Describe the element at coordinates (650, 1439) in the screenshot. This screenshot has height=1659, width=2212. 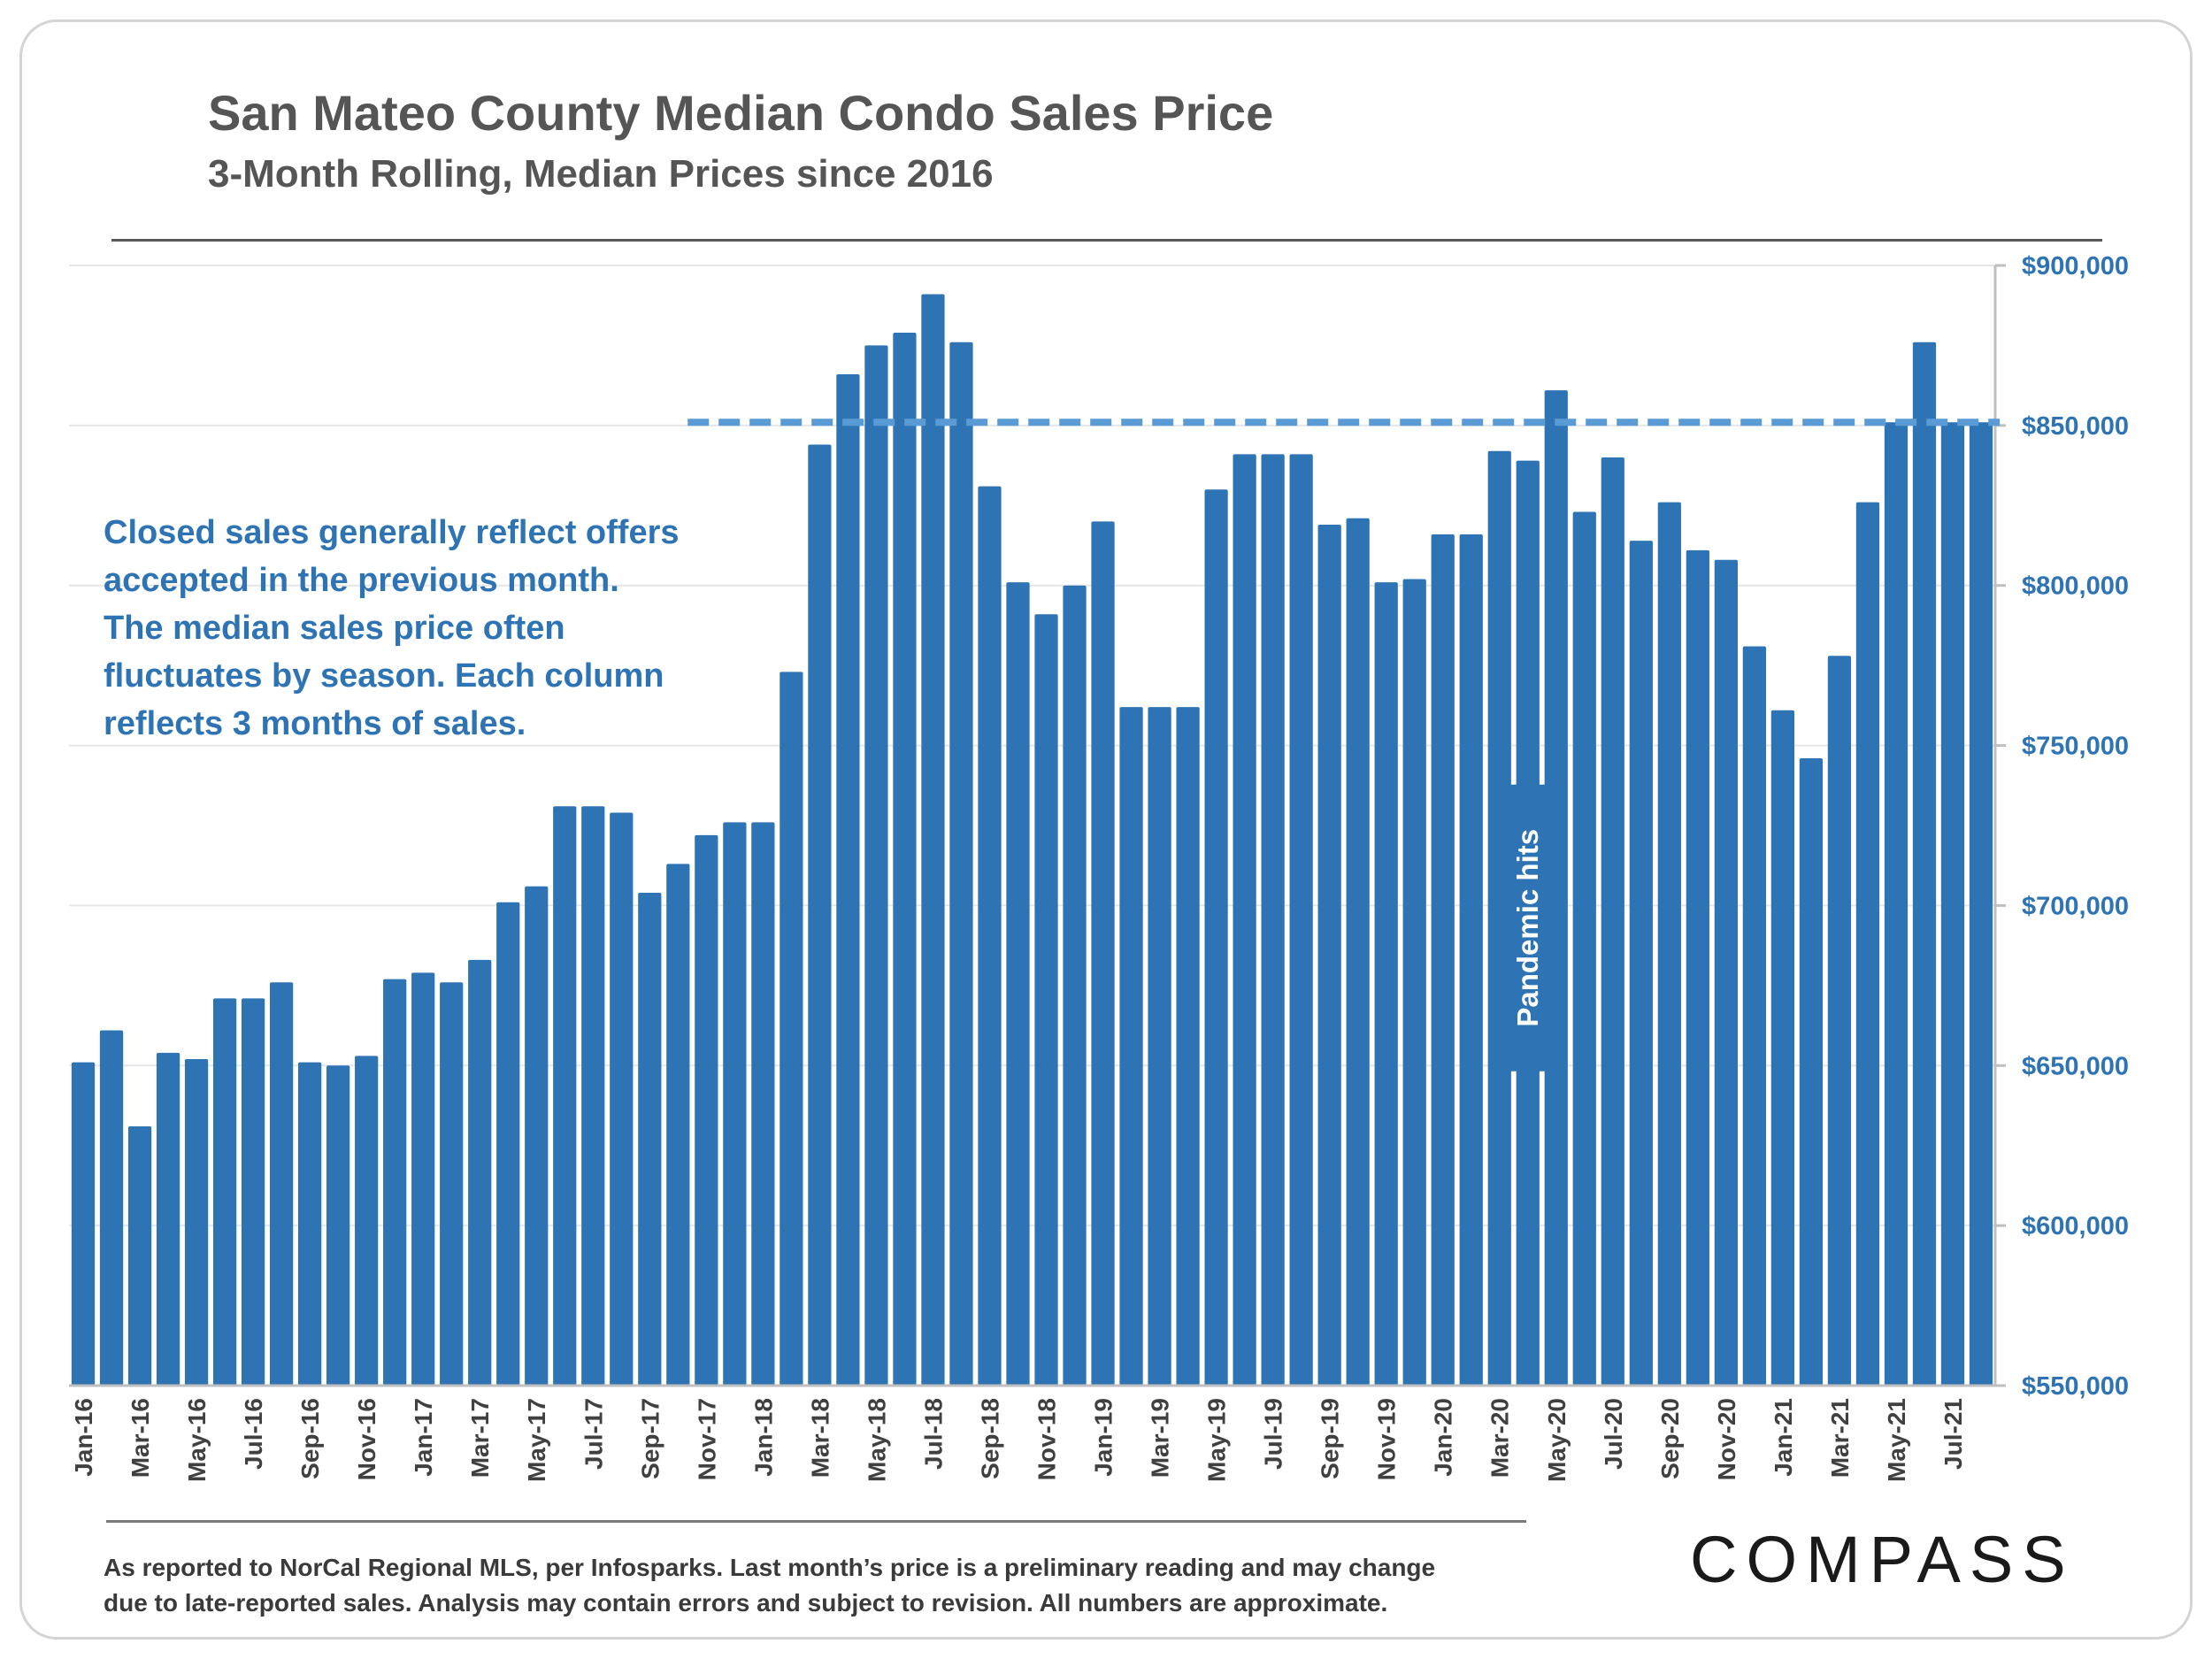
I see `x-tick-label: Sep-17` at that location.